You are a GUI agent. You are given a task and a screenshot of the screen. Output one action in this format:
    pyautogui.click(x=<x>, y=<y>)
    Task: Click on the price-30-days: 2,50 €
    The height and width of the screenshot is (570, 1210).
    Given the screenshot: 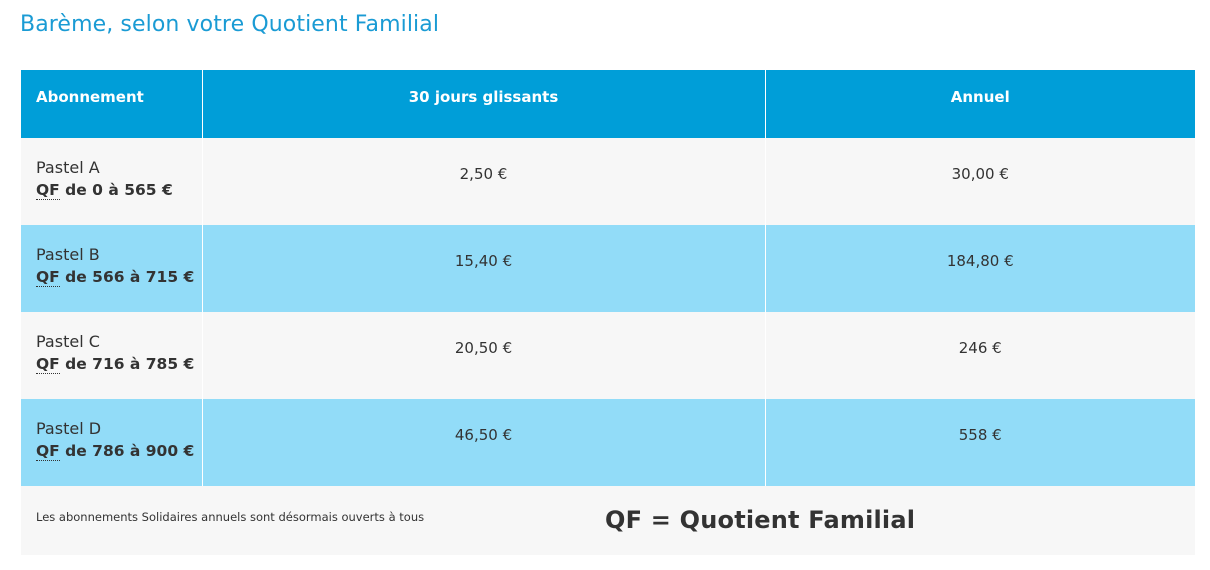 What is the action you would take?
    pyautogui.click(x=484, y=181)
    